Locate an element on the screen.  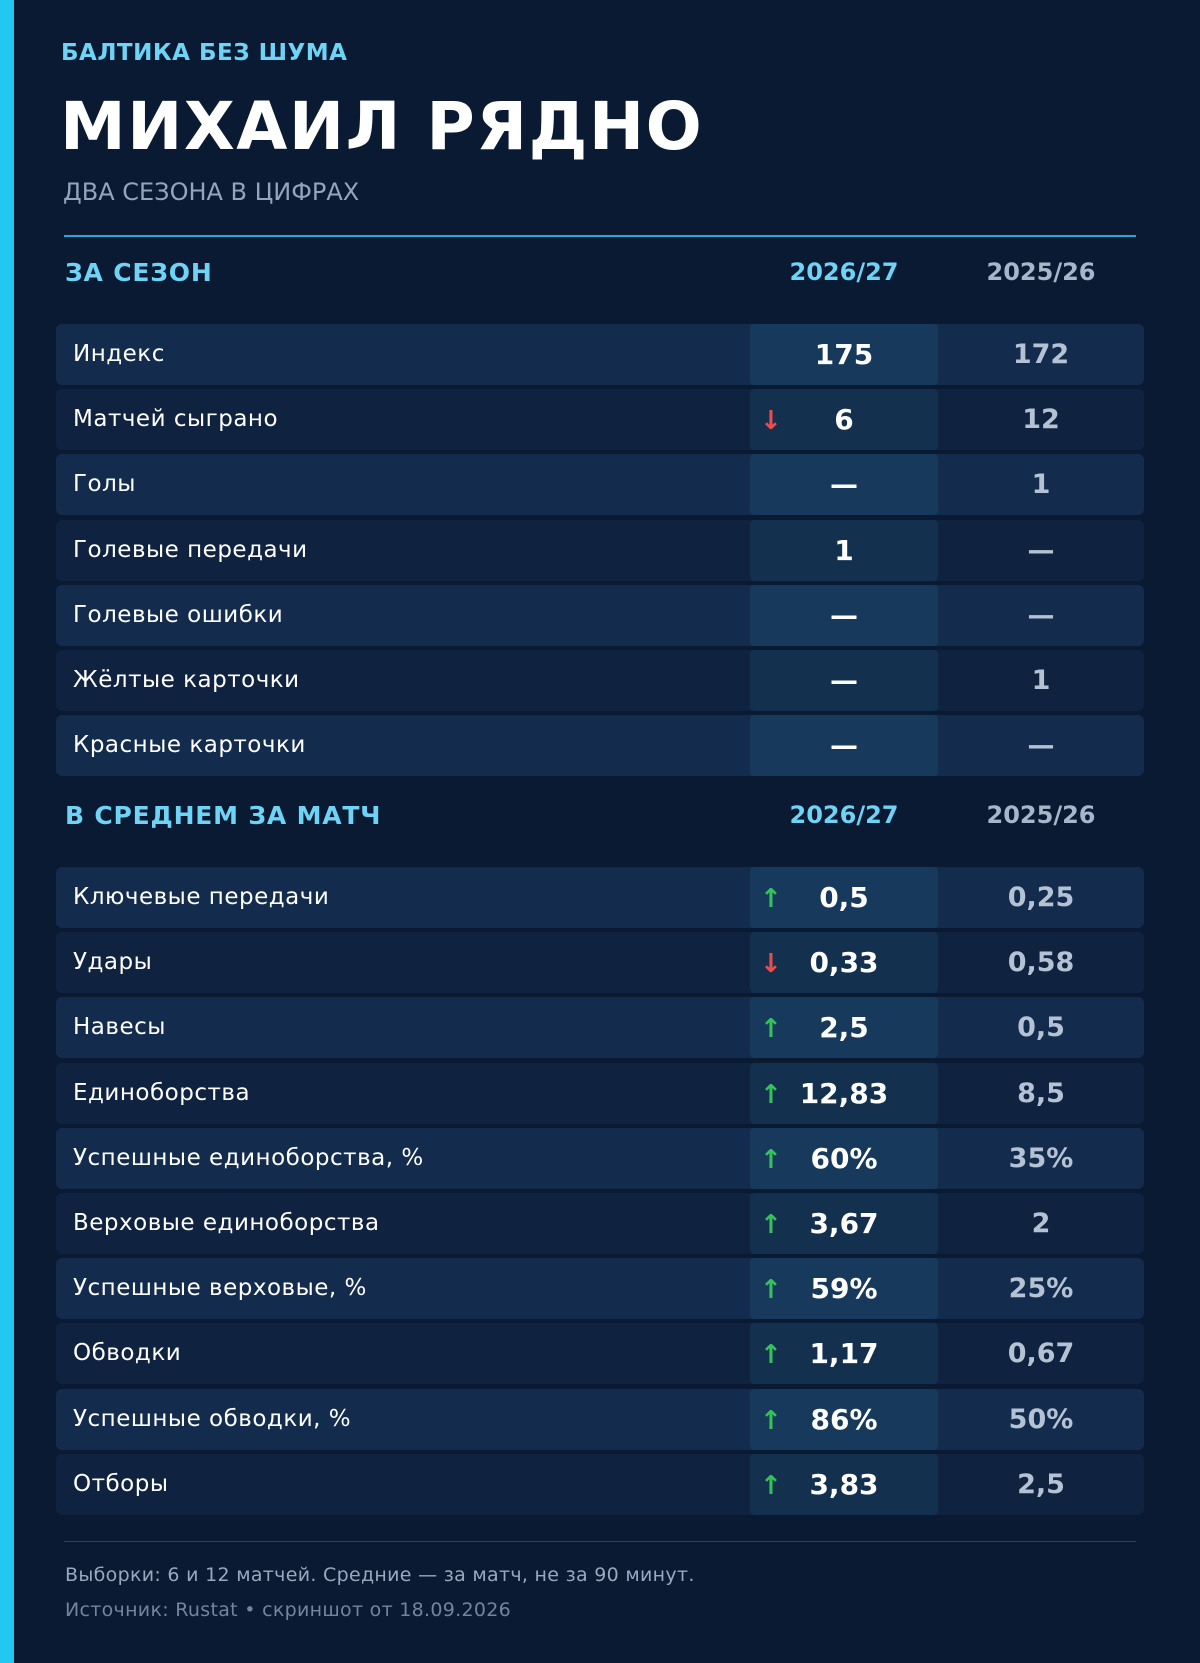
current-season-cell: ↓ 6 is located at coordinates (844, 419).